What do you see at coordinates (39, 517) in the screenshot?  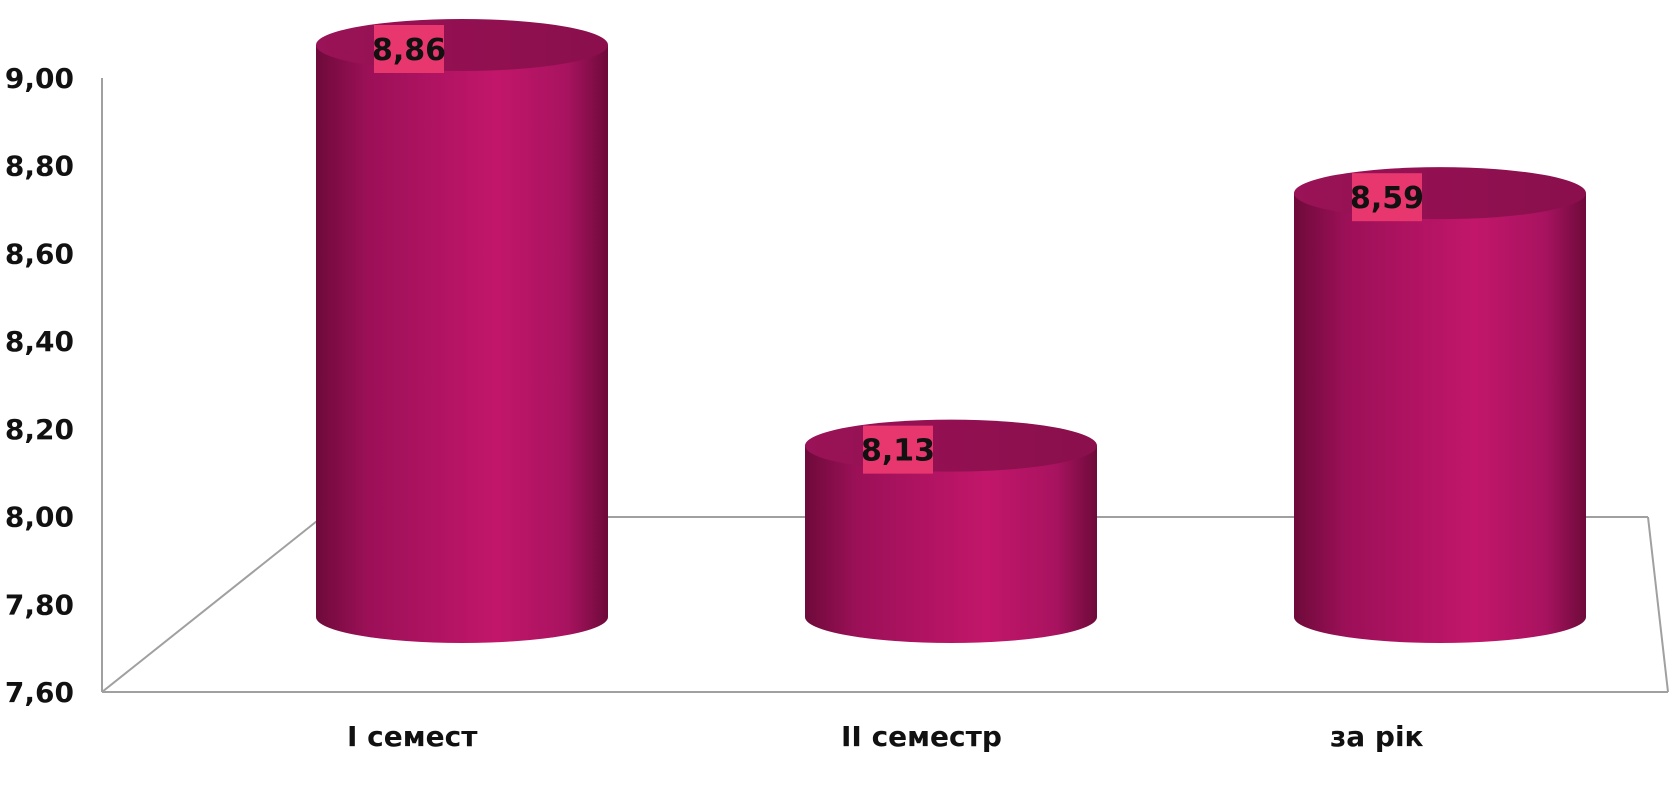 I see `y-tick-label: 8,00` at bounding box center [39, 517].